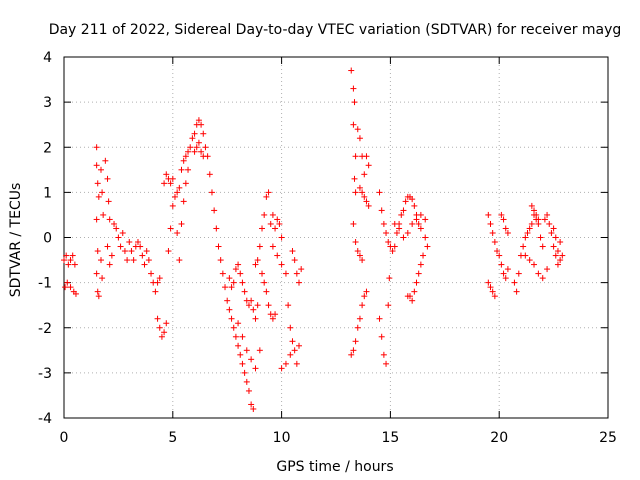  I want to click on y-tick-label: -2, so click(45, 329).